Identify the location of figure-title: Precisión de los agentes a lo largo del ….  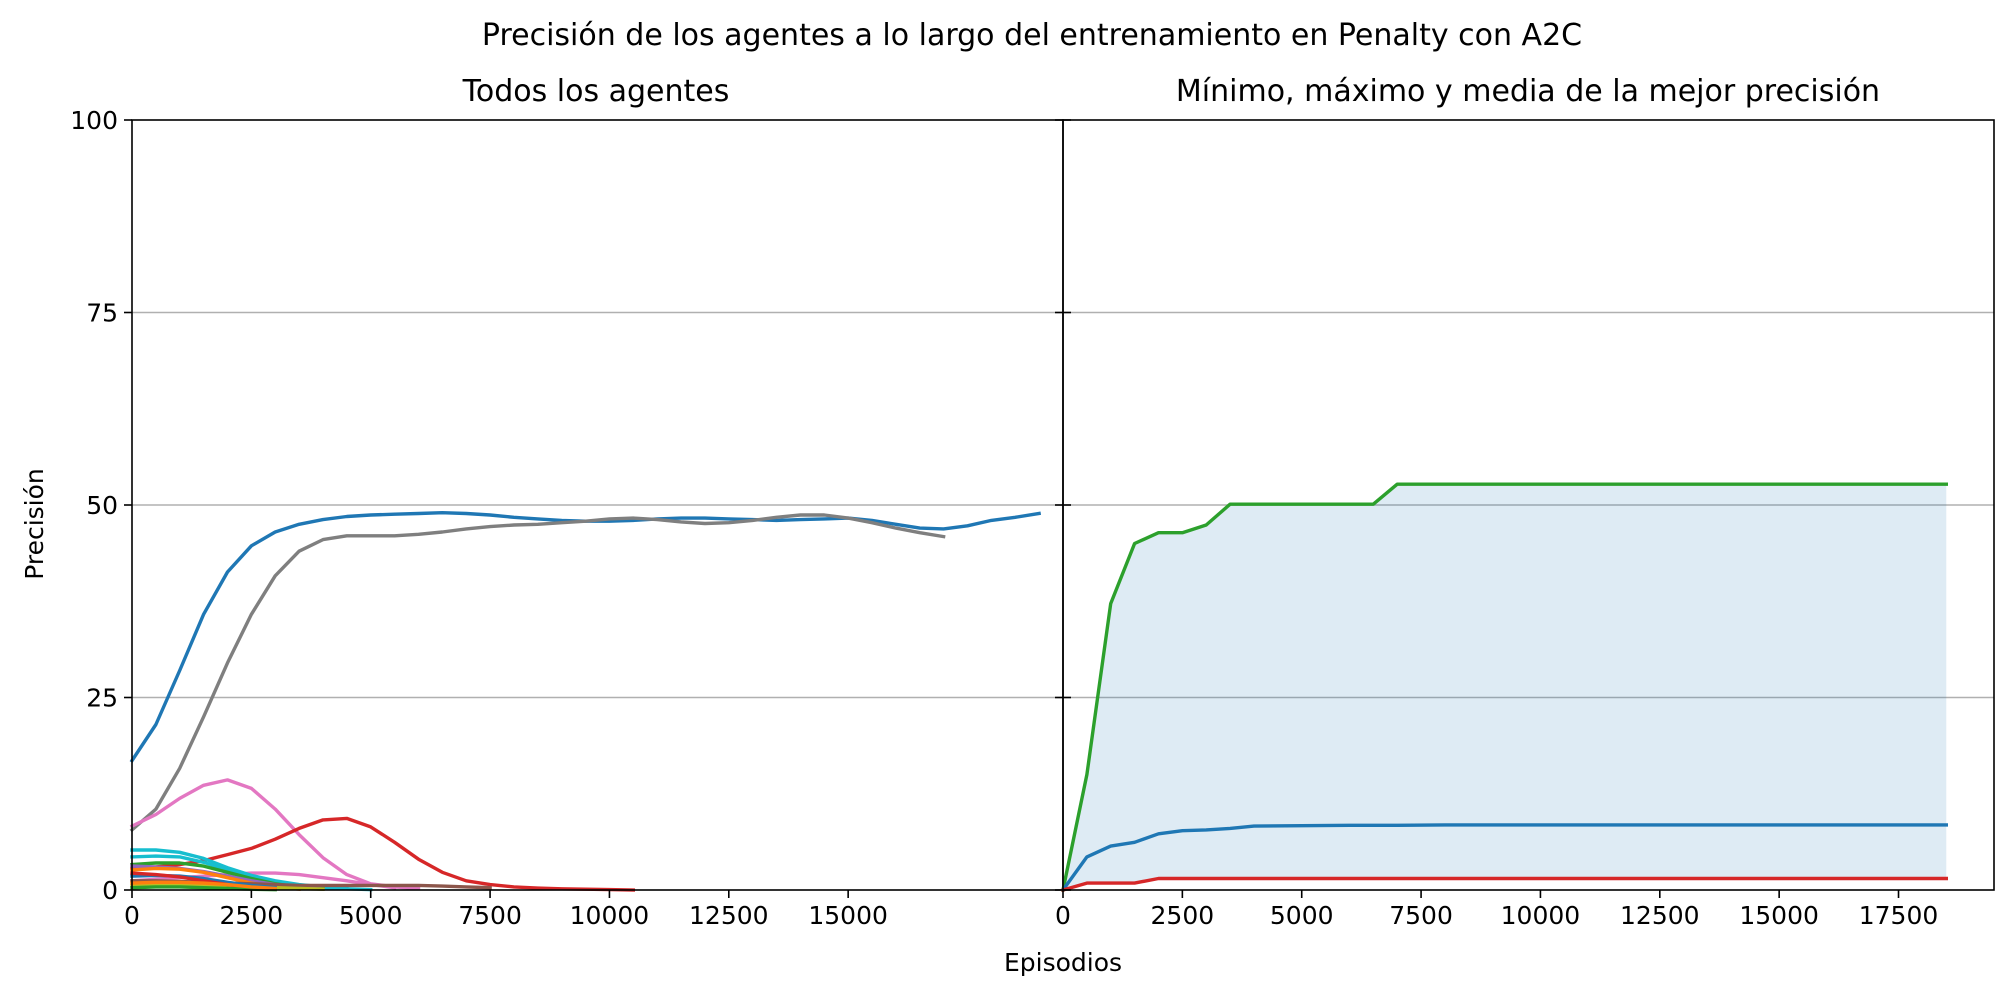
(1032, 35).